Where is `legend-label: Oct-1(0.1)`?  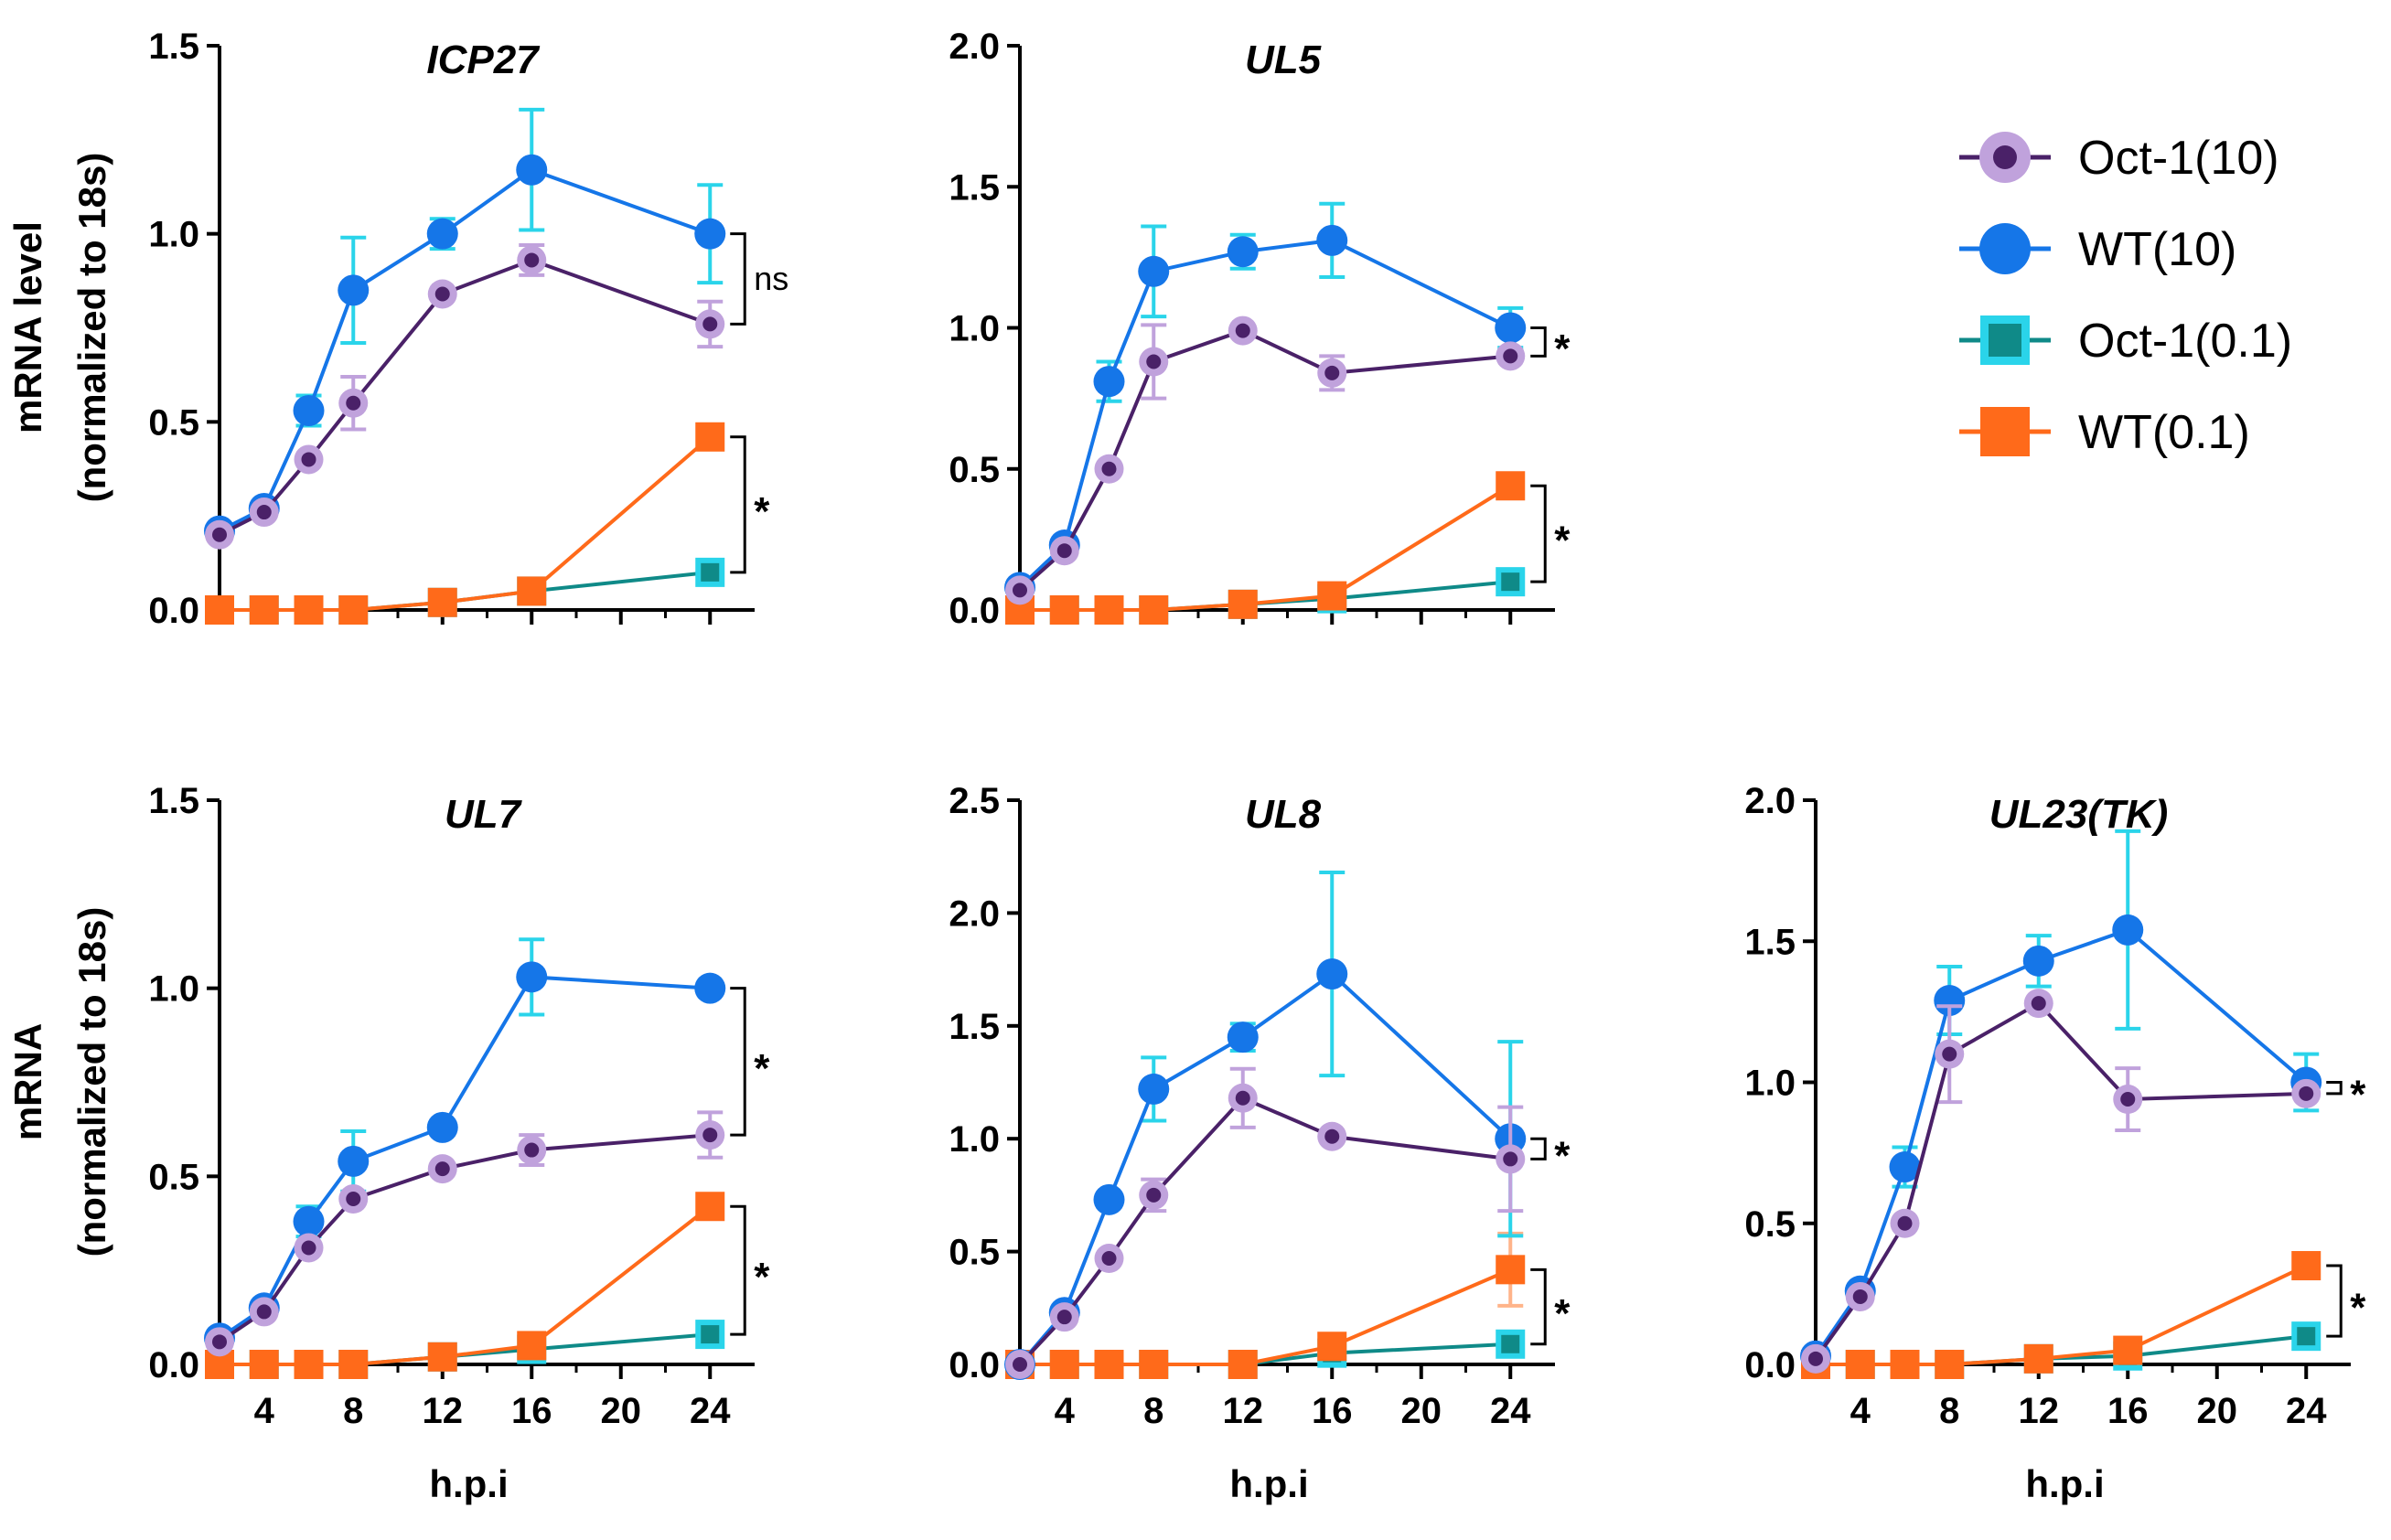
legend-label: Oct-1(0.1) is located at coordinates (2185, 342).